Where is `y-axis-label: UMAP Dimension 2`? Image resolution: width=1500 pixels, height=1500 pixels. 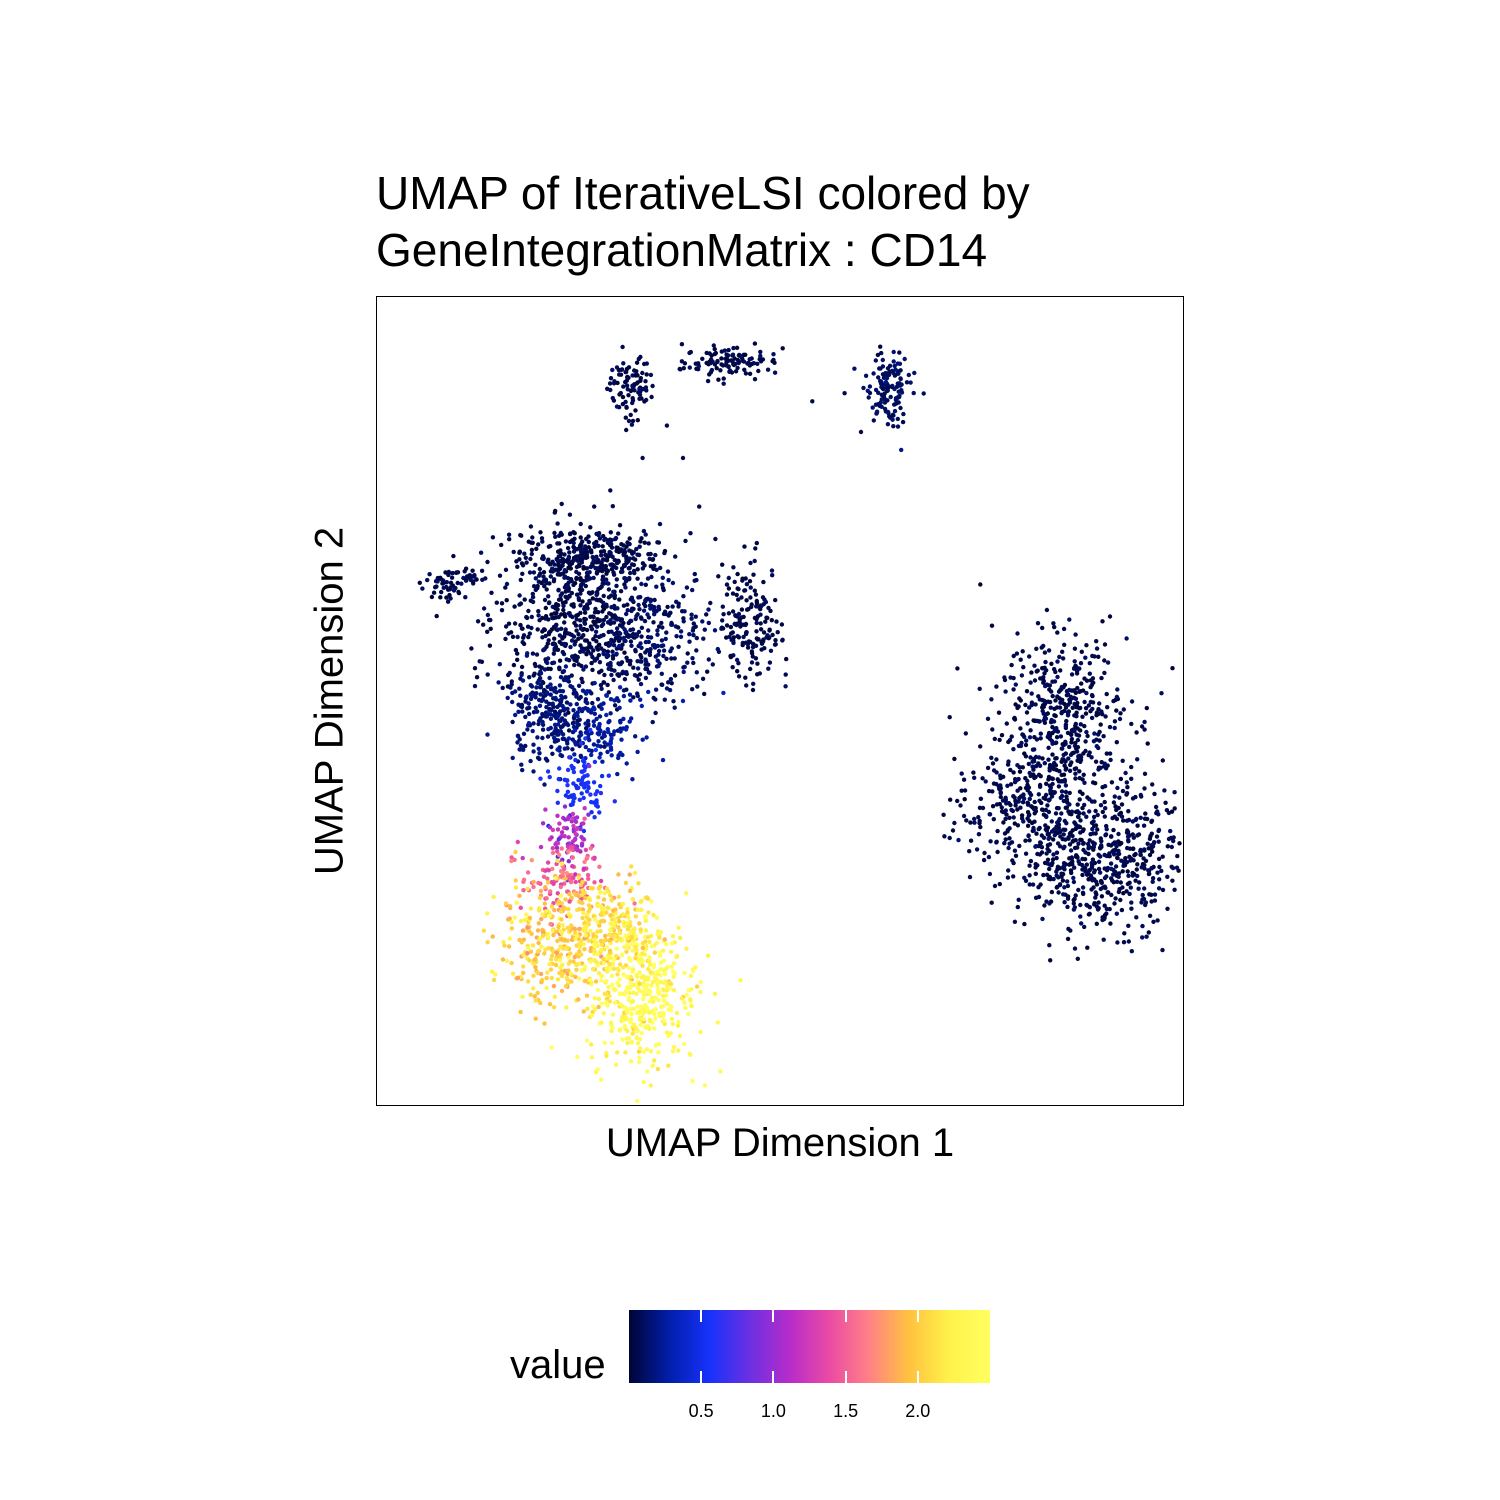 y-axis-label: UMAP Dimension 2 is located at coordinates (329, 701).